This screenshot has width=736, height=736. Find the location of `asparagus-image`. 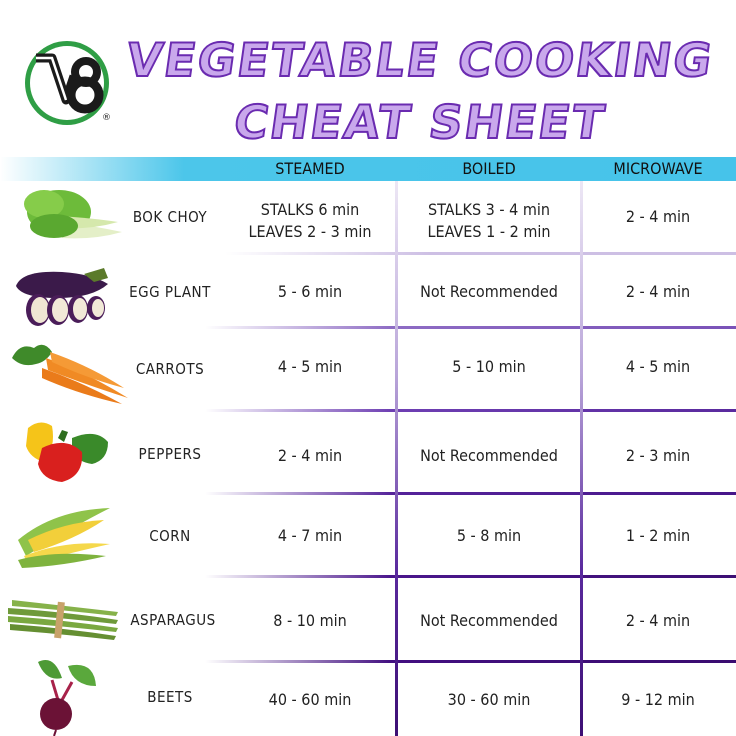

asparagus-image is located at coordinates (63, 620).